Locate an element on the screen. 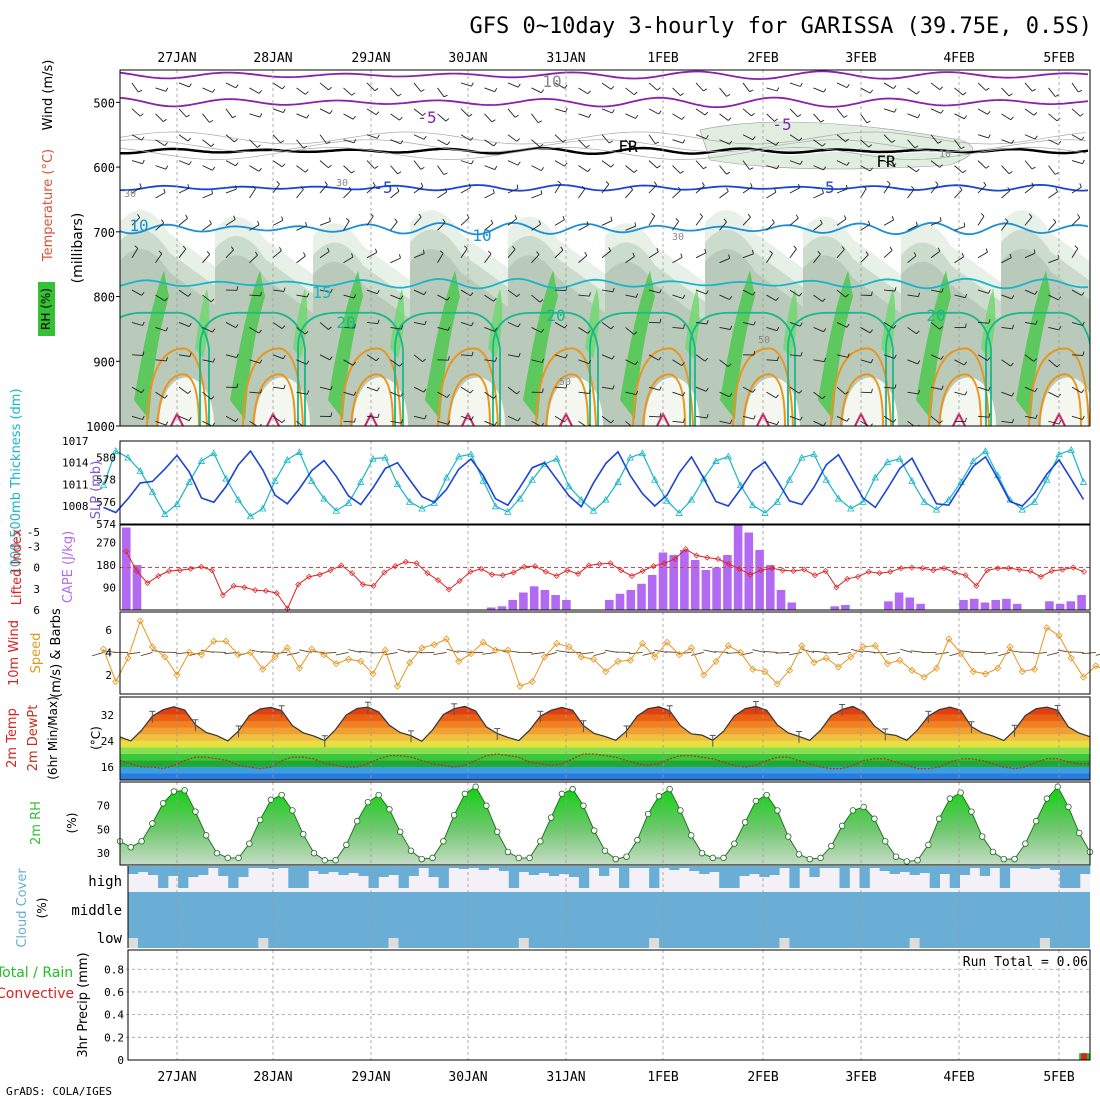 This screenshot has height=1100, width=1100. level-label-middle: middle is located at coordinates (96, 911).